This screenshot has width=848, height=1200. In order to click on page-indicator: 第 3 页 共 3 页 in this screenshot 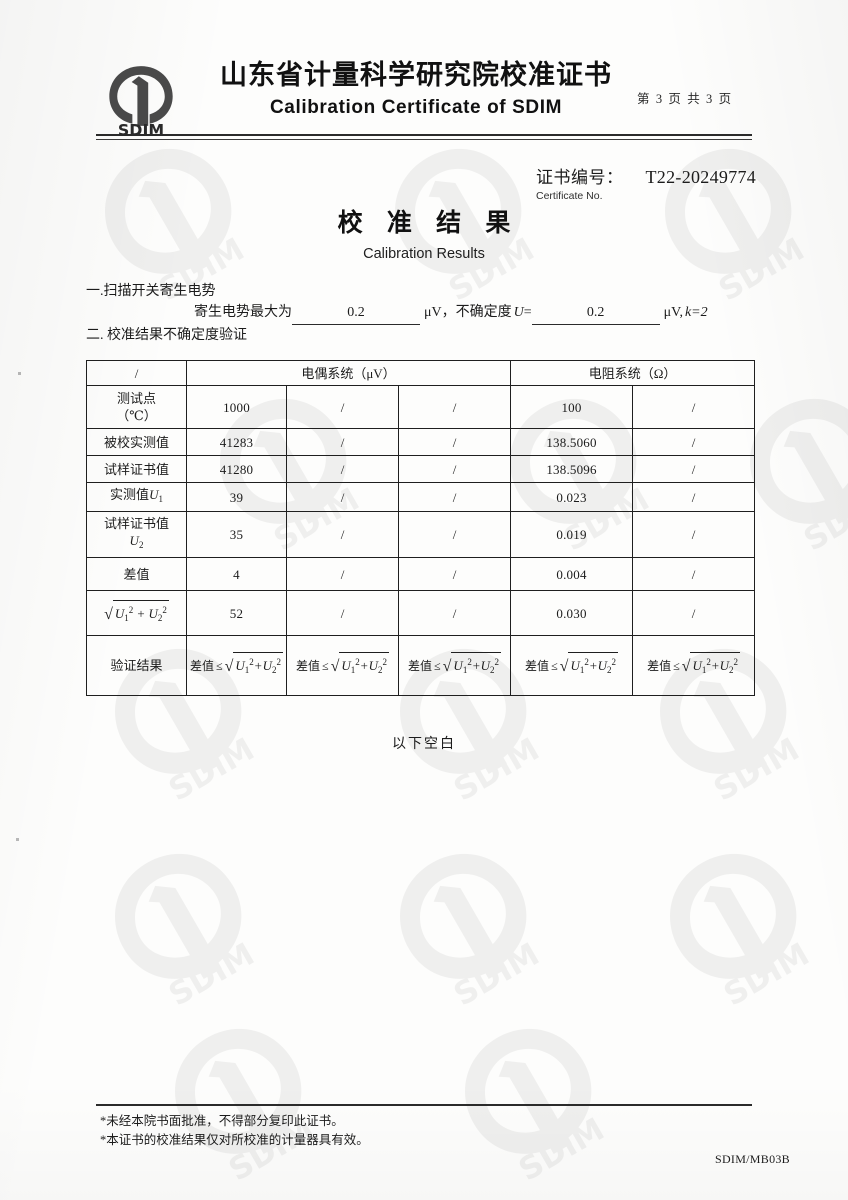, I will do `click(685, 99)`.